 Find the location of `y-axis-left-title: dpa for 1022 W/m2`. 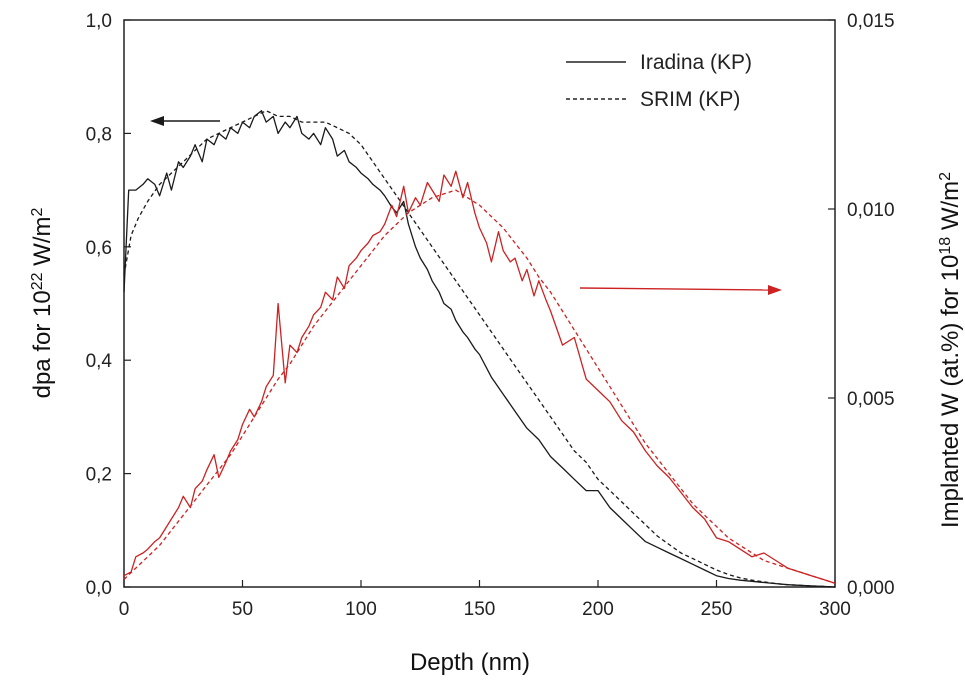

y-axis-left-title: dpa for 1022 W/m2 is located at coordinates (43, 303).